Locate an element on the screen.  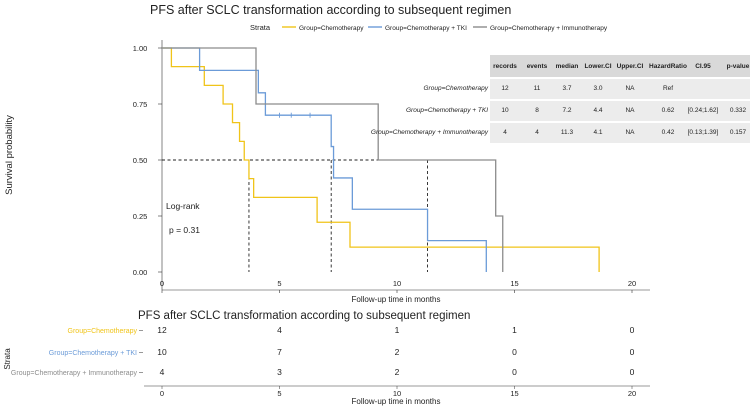
x-tick-label: 20 is located at coordinates (632, 283).